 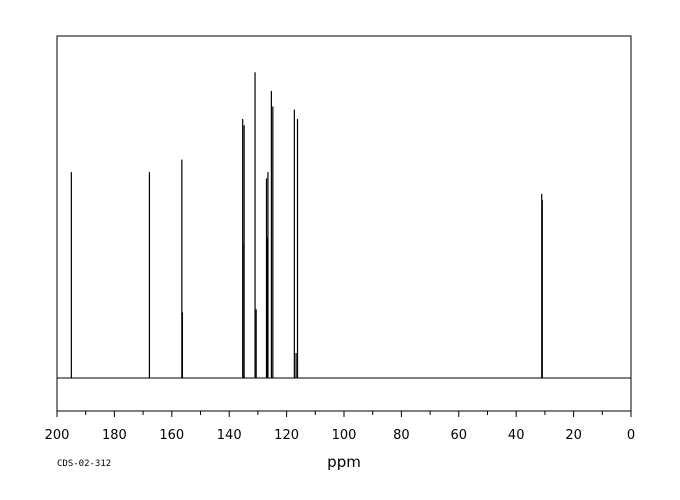 I want to click on x-tick-label: 120, so click(x=286, y=435).